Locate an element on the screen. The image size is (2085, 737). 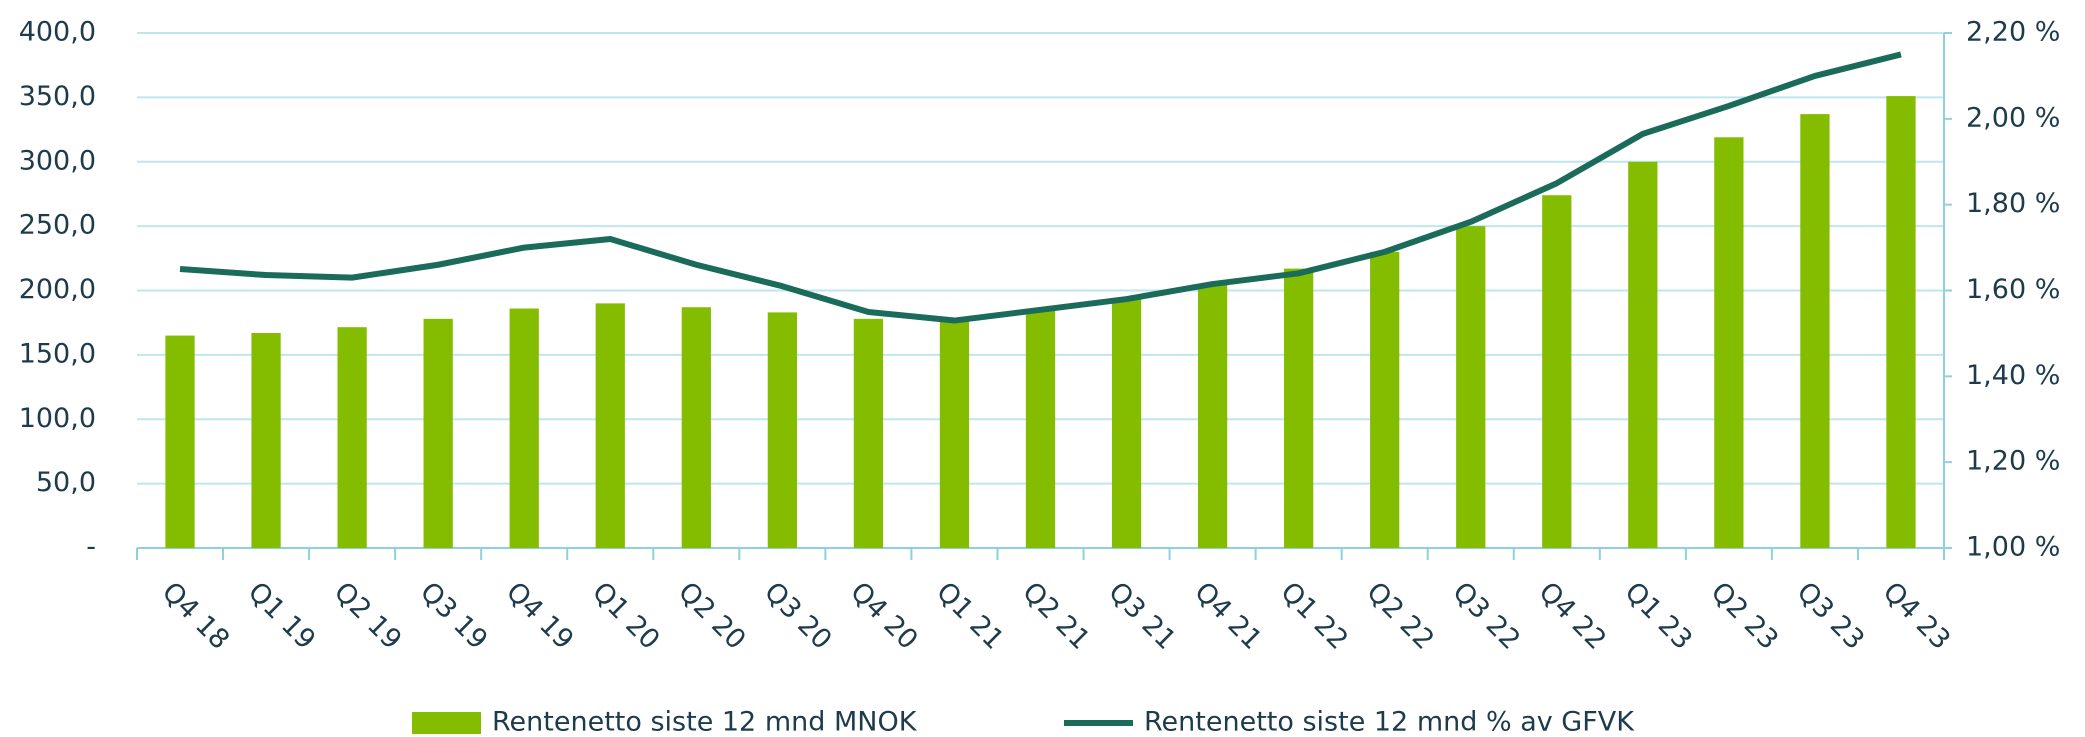
y2-tick-label: 1,40 % is located at coordinates (2013, 375).